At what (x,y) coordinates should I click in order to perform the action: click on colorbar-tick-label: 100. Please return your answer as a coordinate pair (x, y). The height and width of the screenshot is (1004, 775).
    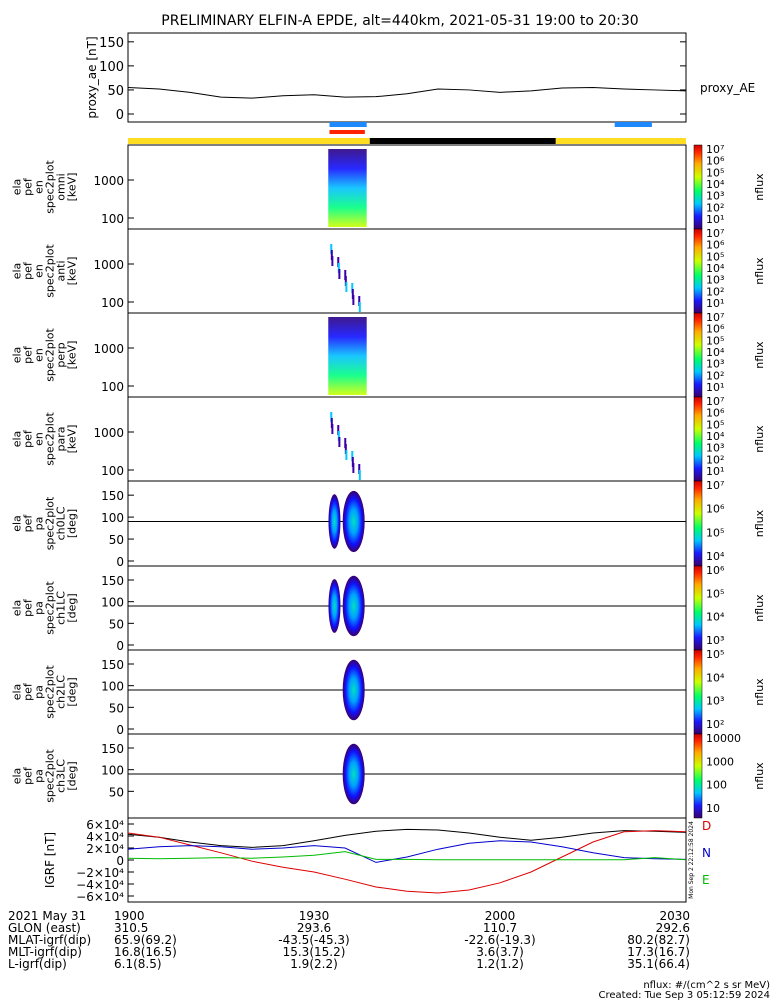
    Looking at the image, I should click on (716, 785).